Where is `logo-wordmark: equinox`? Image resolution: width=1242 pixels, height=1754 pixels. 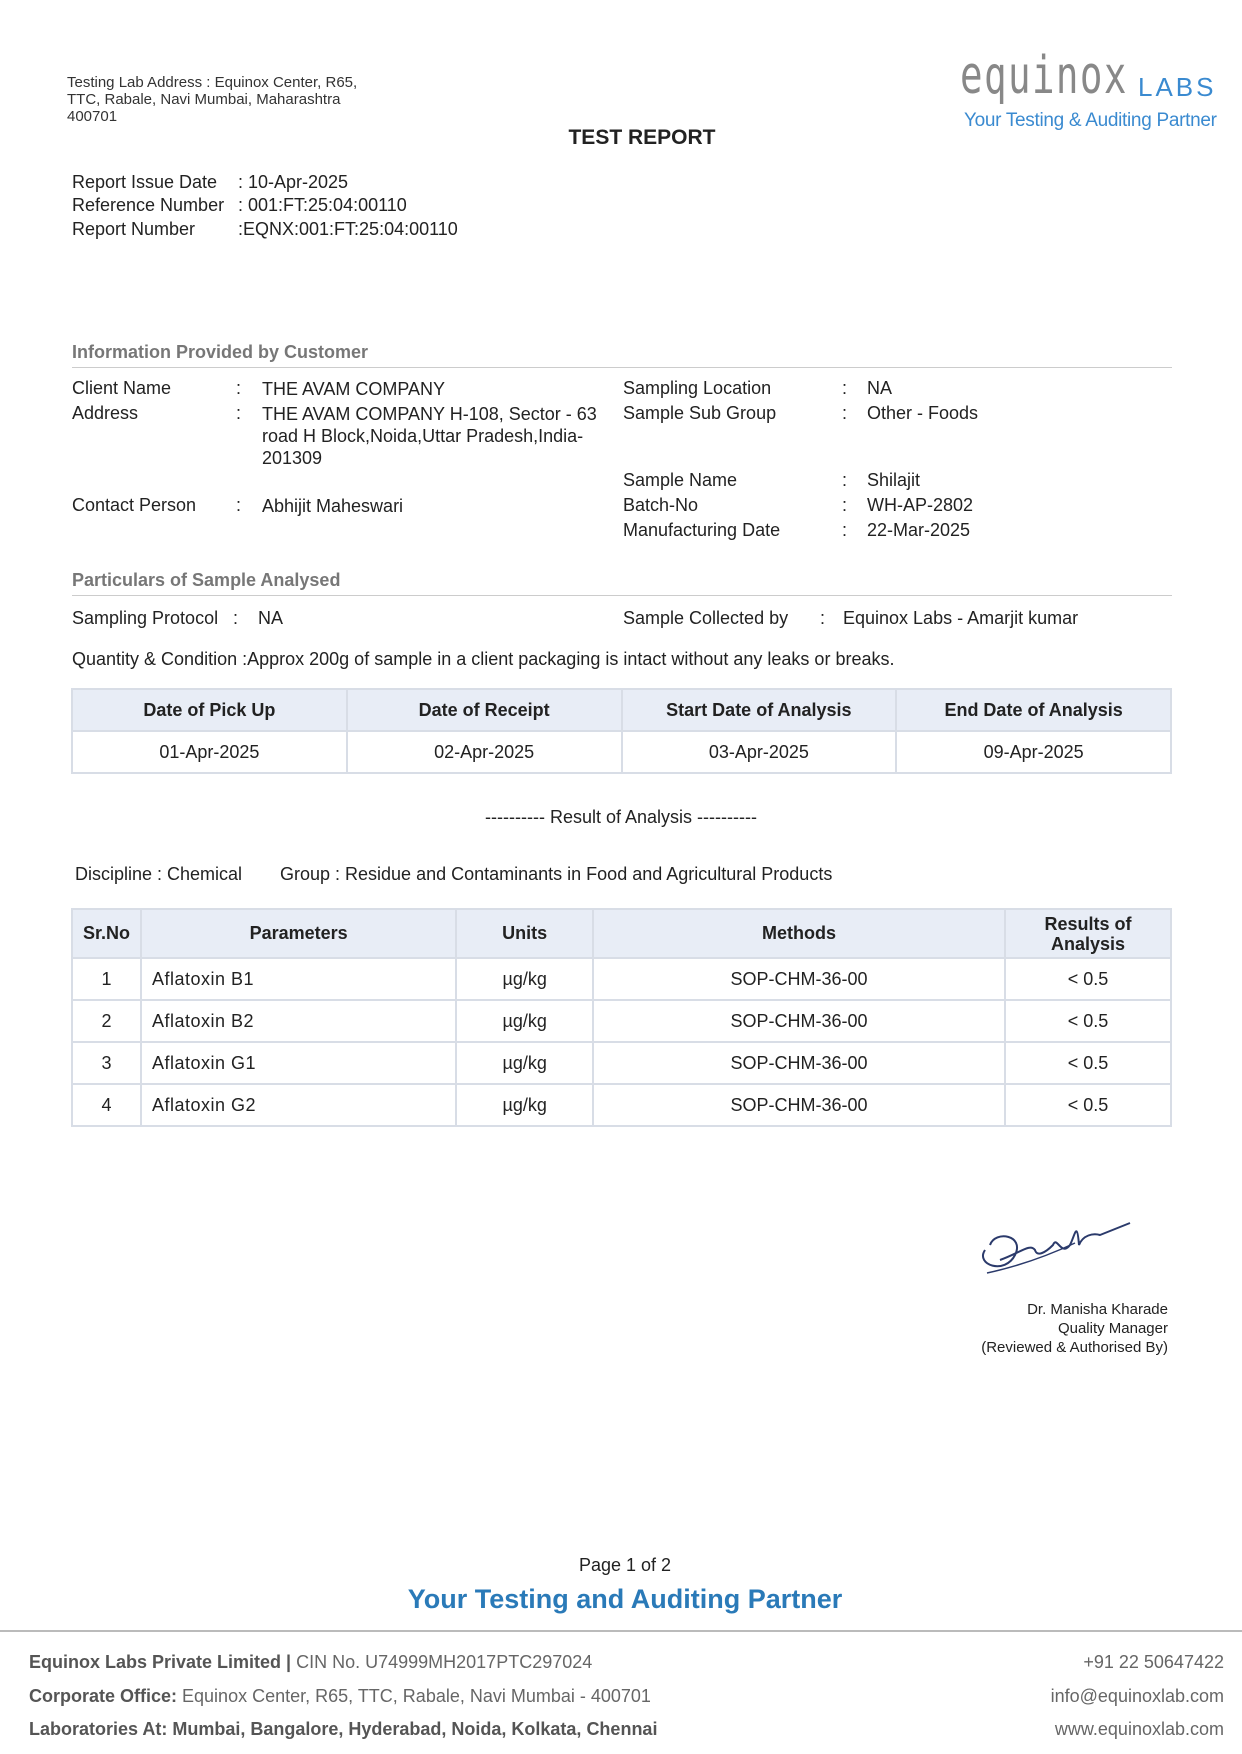
logo-wordmark: equinox is located at coordinates (1044, 76).